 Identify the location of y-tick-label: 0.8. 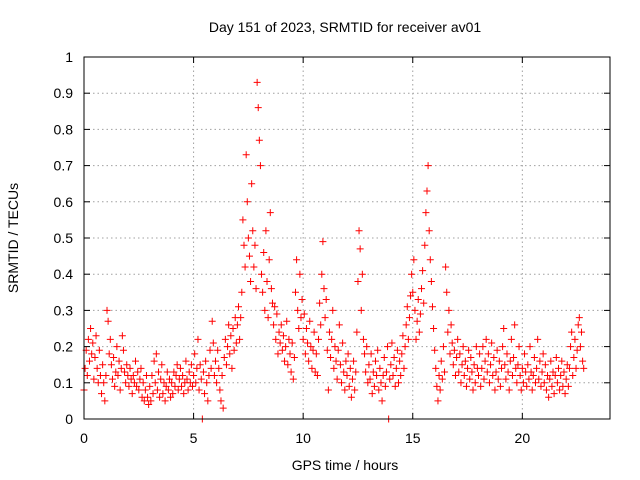
(64, 129).